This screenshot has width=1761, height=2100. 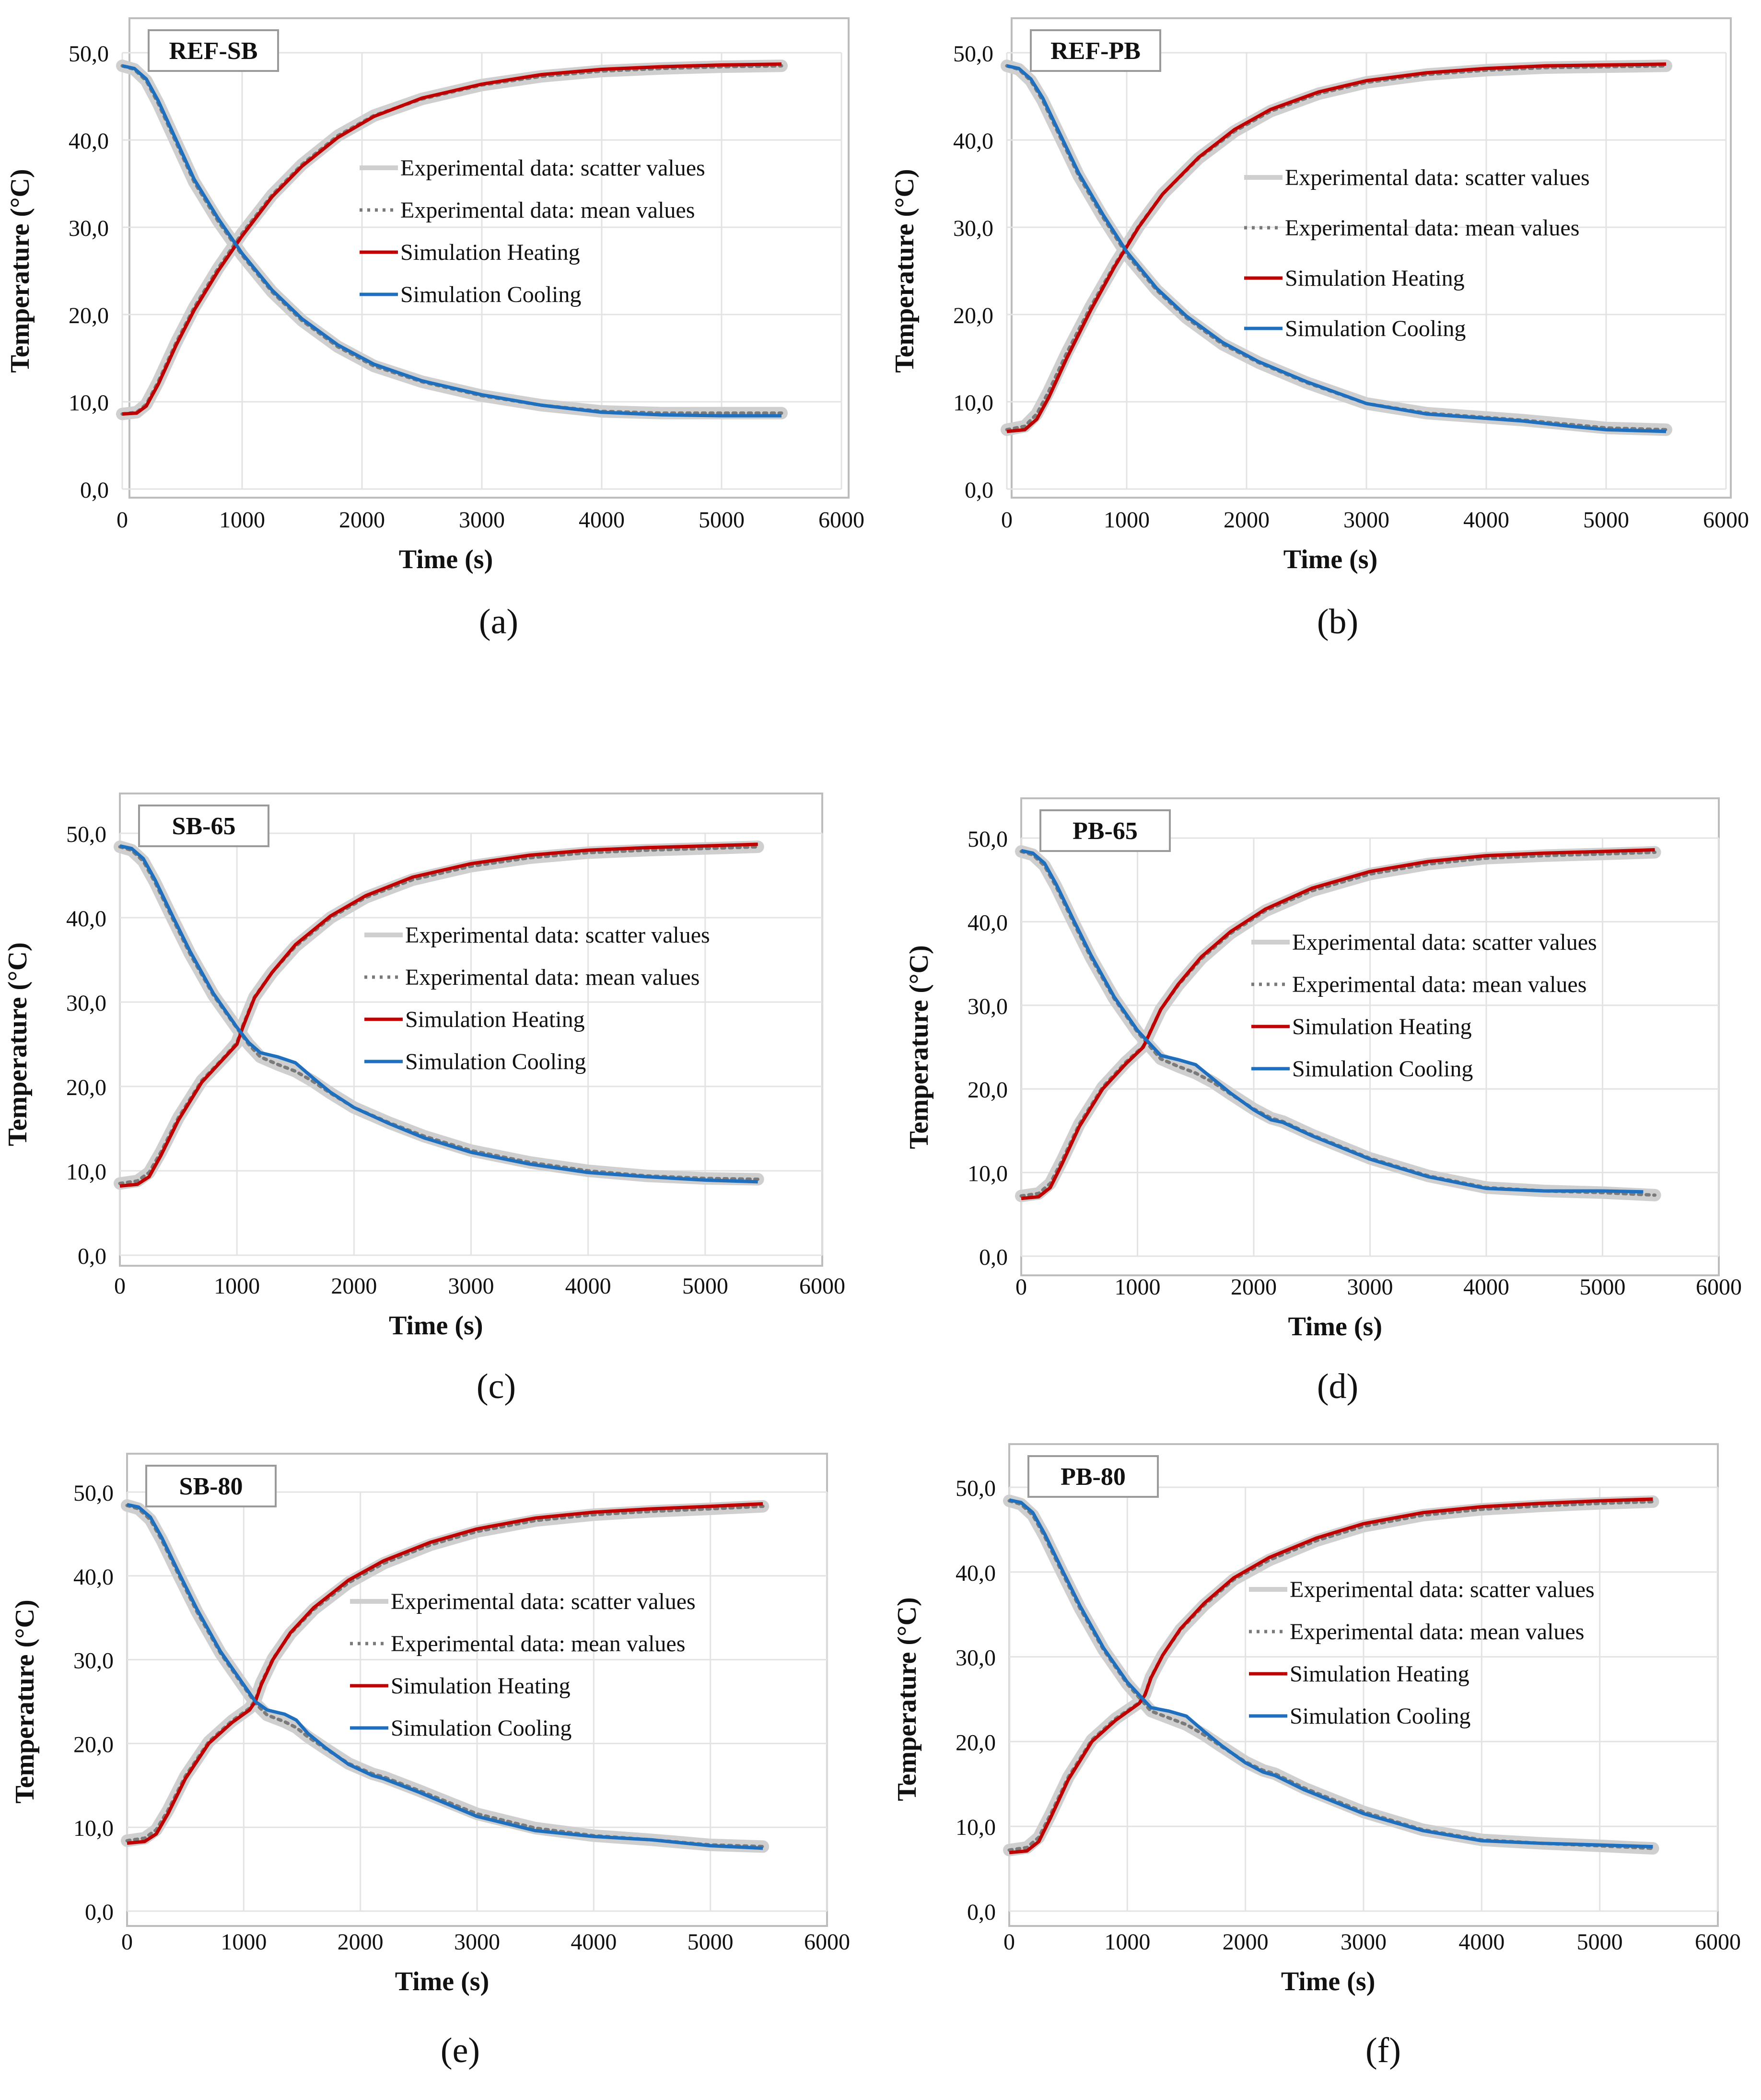 I want to click on scatter-band, so click(x=1337, y=248).